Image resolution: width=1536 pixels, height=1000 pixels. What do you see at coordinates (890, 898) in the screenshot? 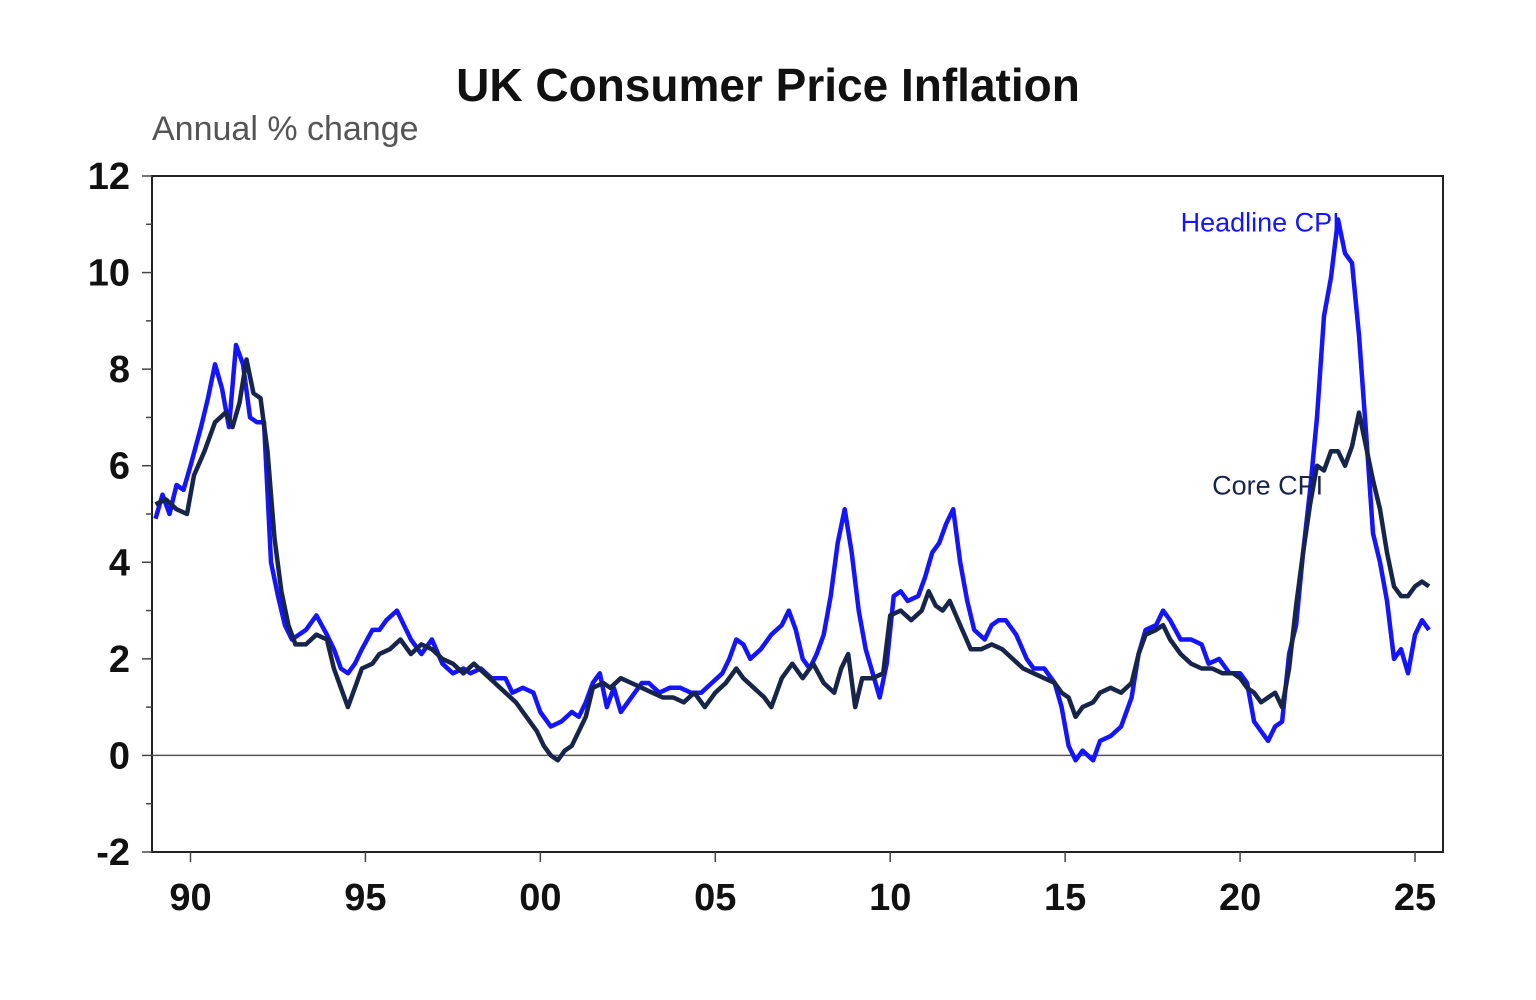
I see `x-tick-label: 10` at bounding box center [890, 898].